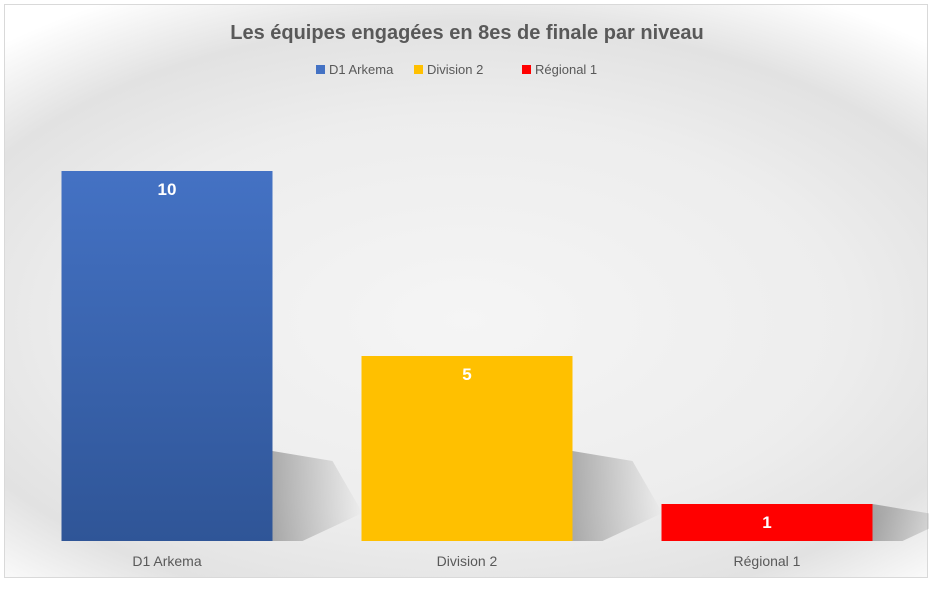 The height and width of the screenshot is (610, 932). I want to click on x-tick-label-d1-arkema: D1 Arkema, so click(166, 561).